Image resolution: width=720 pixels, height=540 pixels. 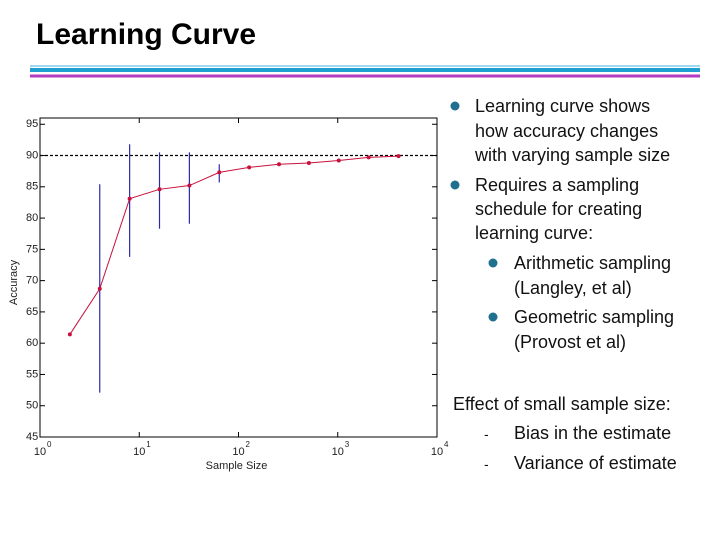 I want to click on bullet-text: learning curve:, so click(x=534, y=233).